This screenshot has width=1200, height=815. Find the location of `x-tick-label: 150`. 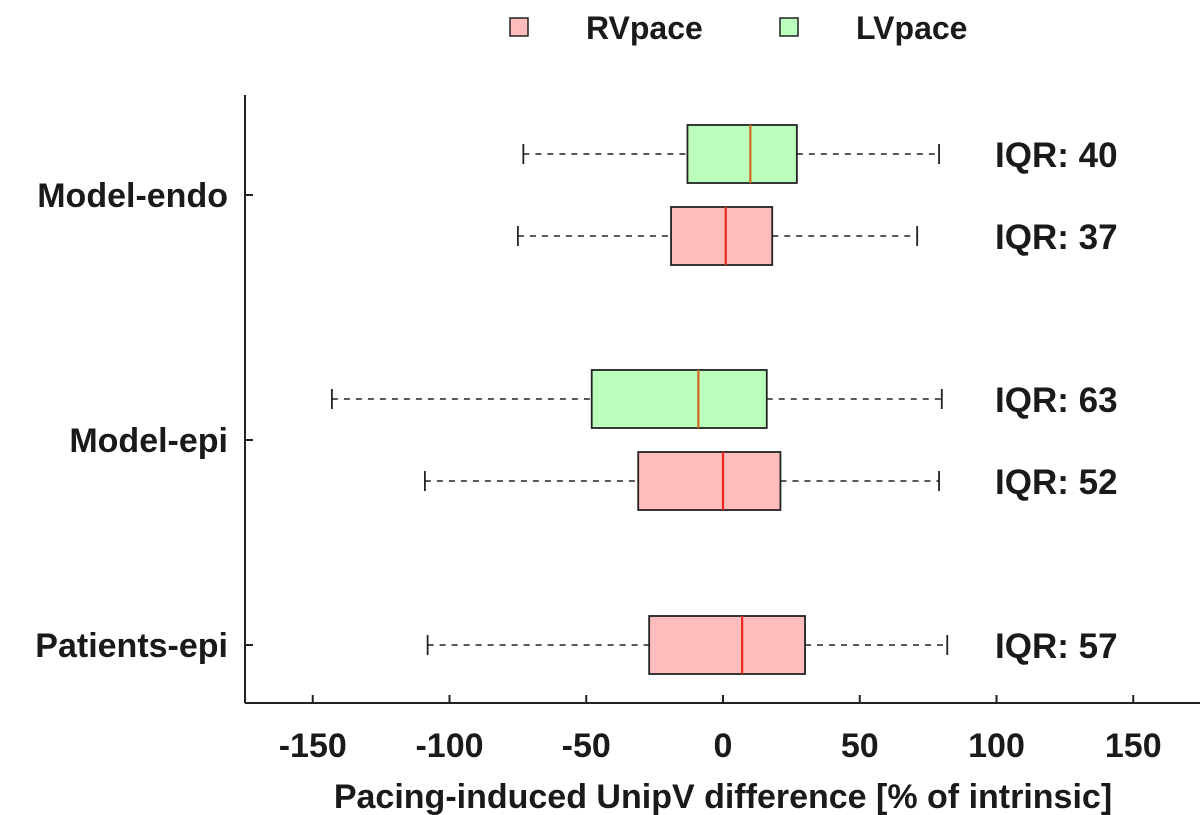

x-tick-label: 150 is located at coordinates (1133, 746).